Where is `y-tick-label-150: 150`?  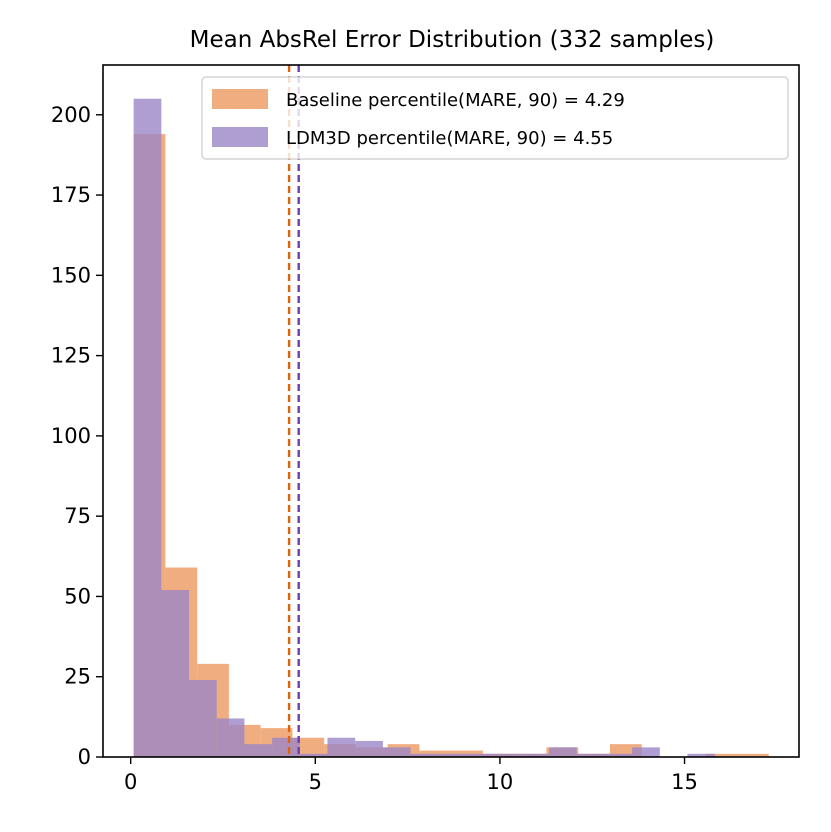
y-tick-label-150: 150 is located at coordinates (71, 275).